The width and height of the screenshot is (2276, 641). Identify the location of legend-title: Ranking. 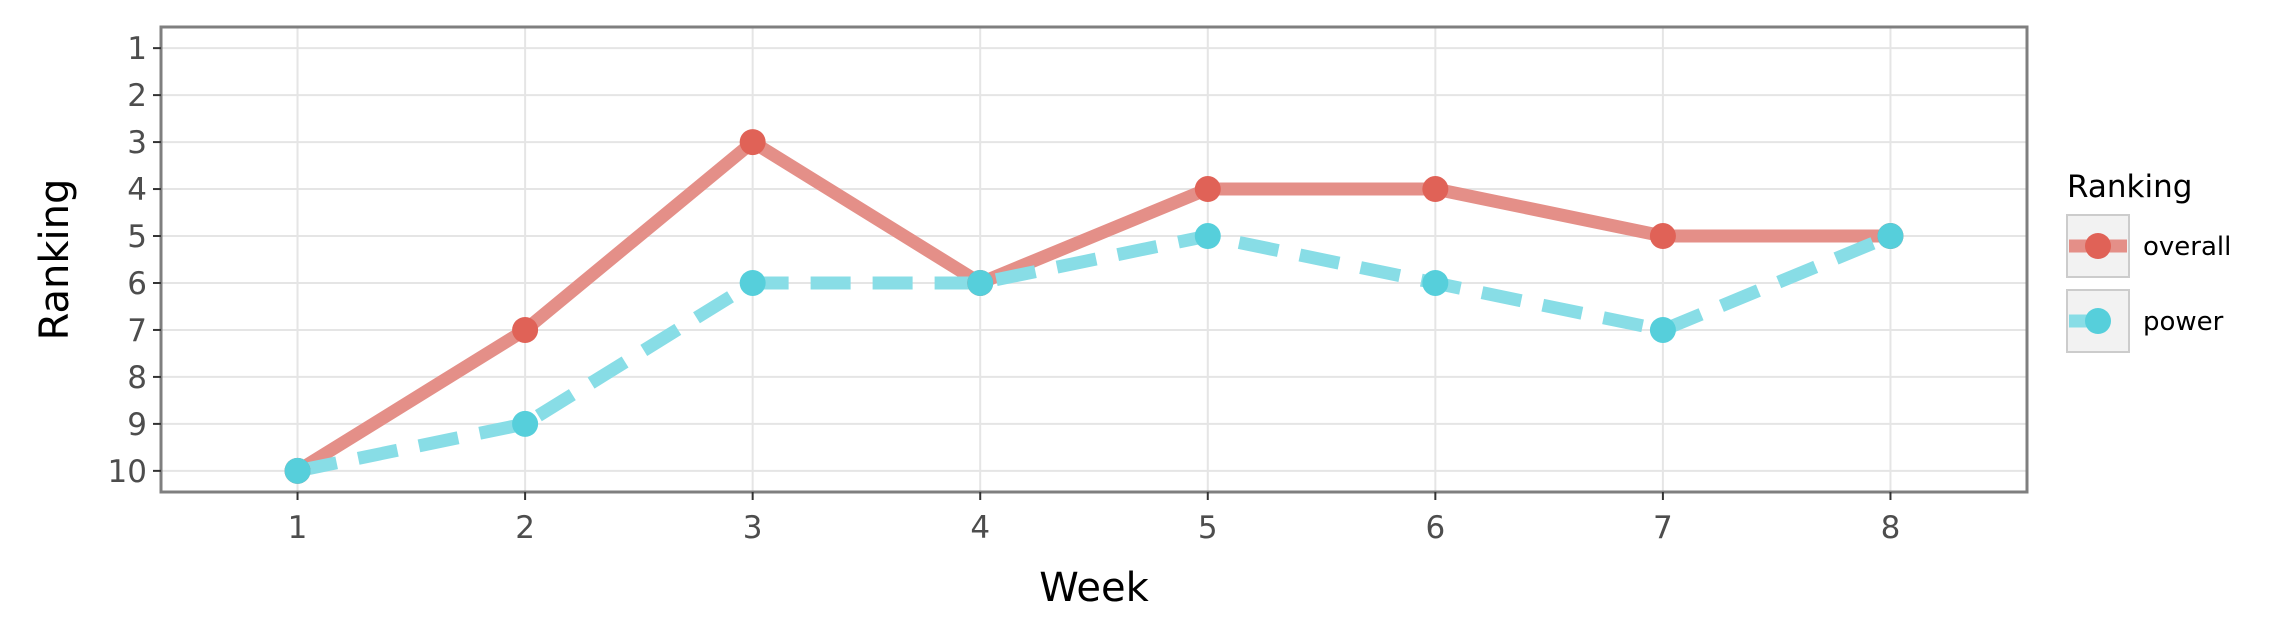
(2129, 187).